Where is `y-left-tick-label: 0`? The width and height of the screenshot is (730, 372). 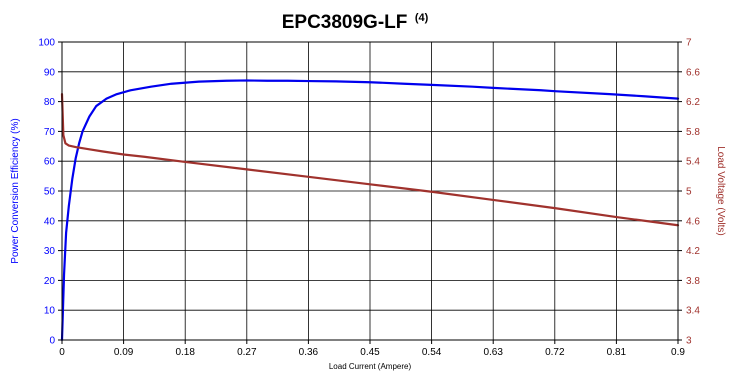 y-left-tick-label: 0 is located at coordinates (52, 341).